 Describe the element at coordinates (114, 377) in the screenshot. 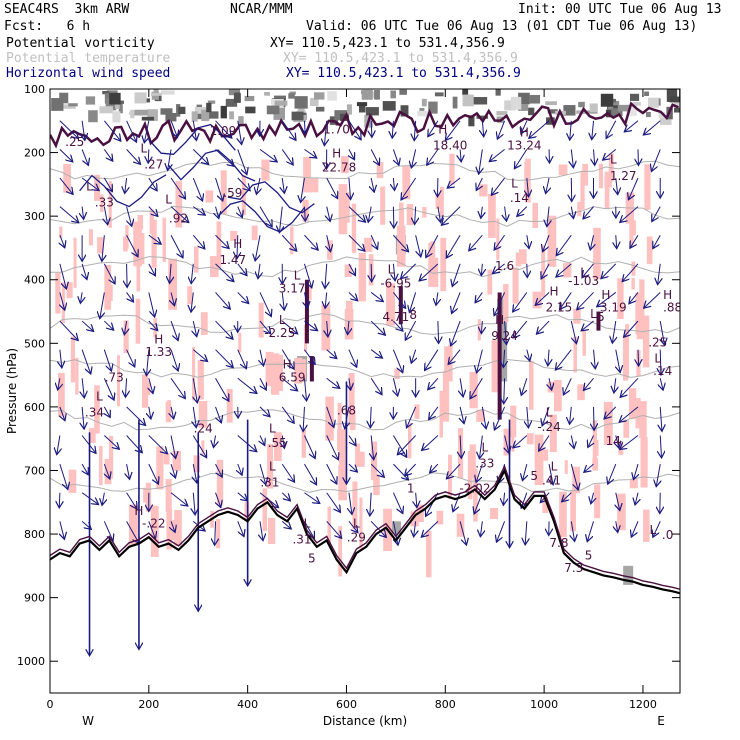

I see `pv-label: .73` at that location.